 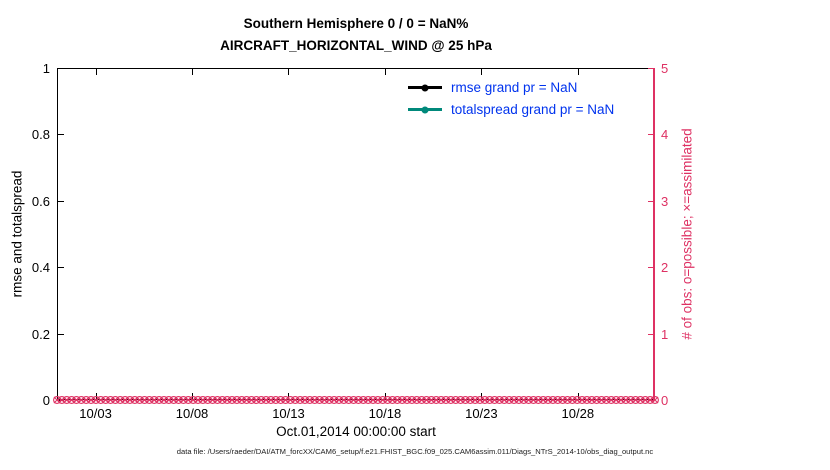 What do you see at coordinates (481, 413) in the screenshot?
I see `x-tick-label: 10/23` at bounding box center [481, 413].